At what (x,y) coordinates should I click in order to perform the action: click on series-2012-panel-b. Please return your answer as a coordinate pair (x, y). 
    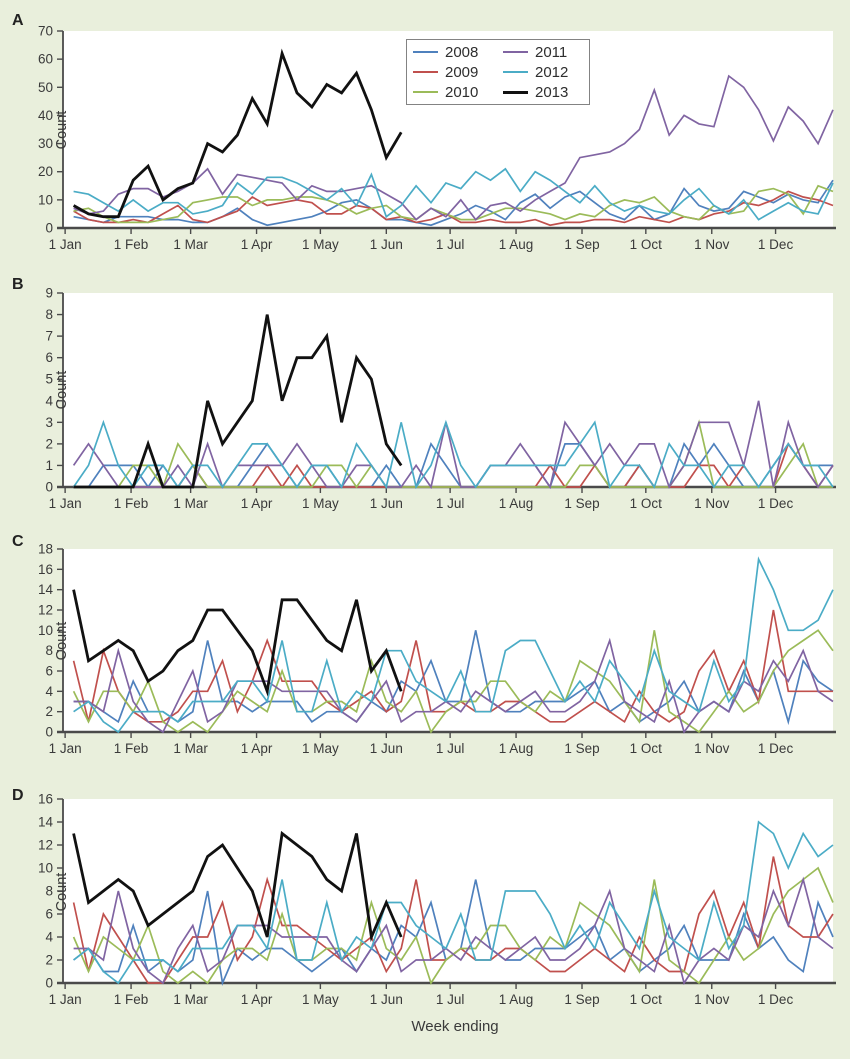
    Looking at the image, I should click on (453, 454).